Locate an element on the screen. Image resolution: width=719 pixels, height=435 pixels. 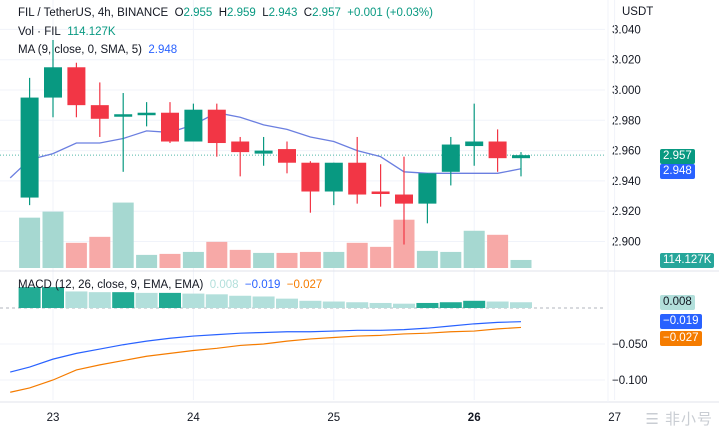
macd-tick-label: −0.050 is located at coordinates (630, 345).